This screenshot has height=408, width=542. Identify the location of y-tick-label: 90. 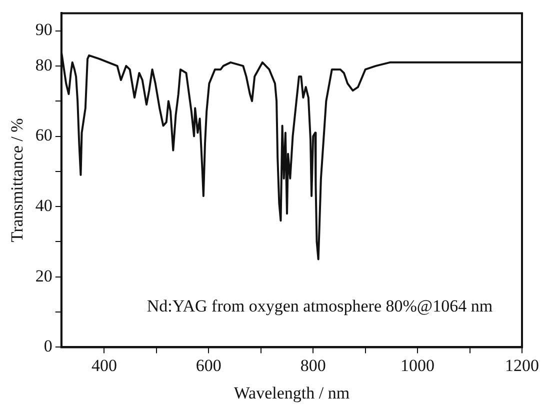
(43, 30).